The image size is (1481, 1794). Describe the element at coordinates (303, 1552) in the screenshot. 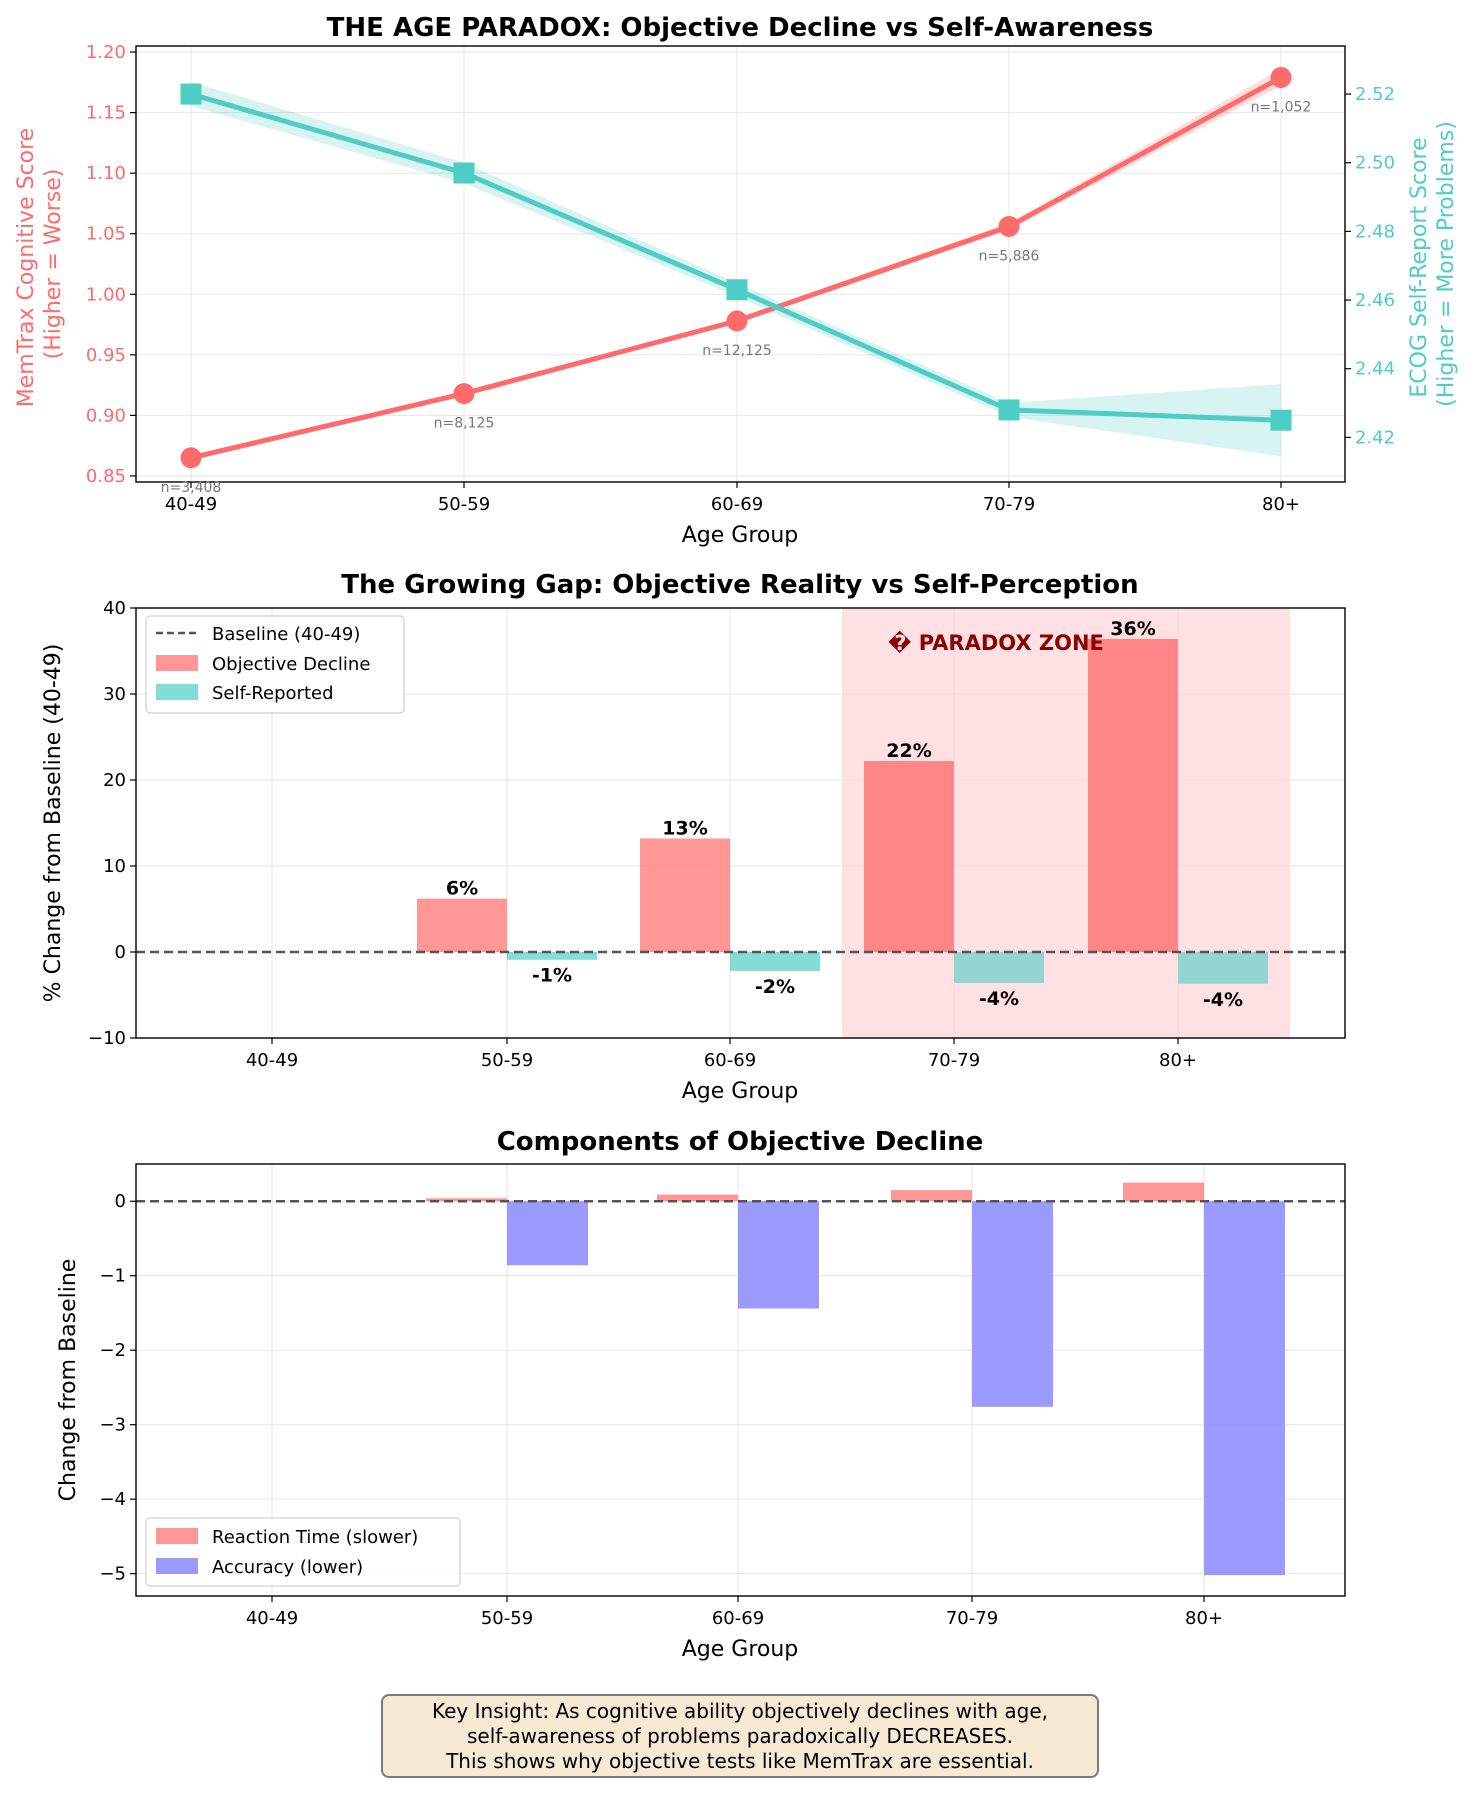

I see `panel3-legend: Reaction Time (slower) Accuracy (lower)` at that location.